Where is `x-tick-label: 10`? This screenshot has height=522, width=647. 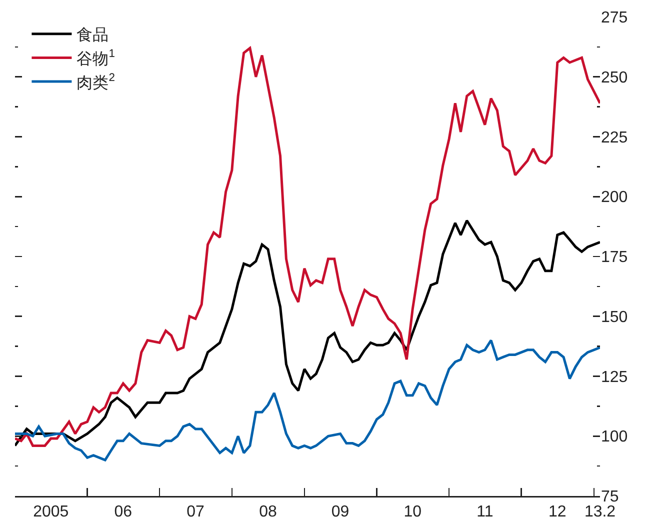 x-tick-label: 10 is located at coordinates (413, 512).